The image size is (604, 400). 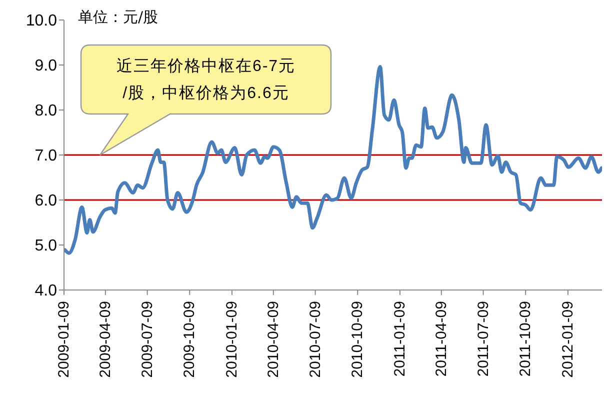 What do you see at coordinates (46, 291) in the screenshot?
I see `y-tick-label: 4.0` at bounding box center [46, 291].